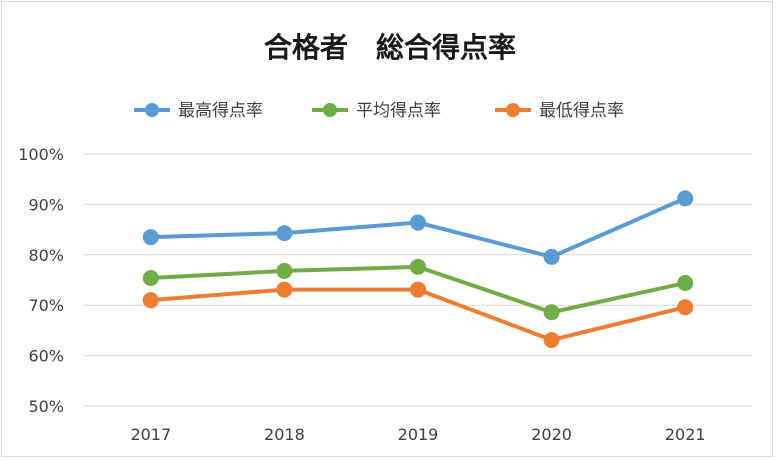  I want to click on legend-label: 平均得点率, so click(398, 111).